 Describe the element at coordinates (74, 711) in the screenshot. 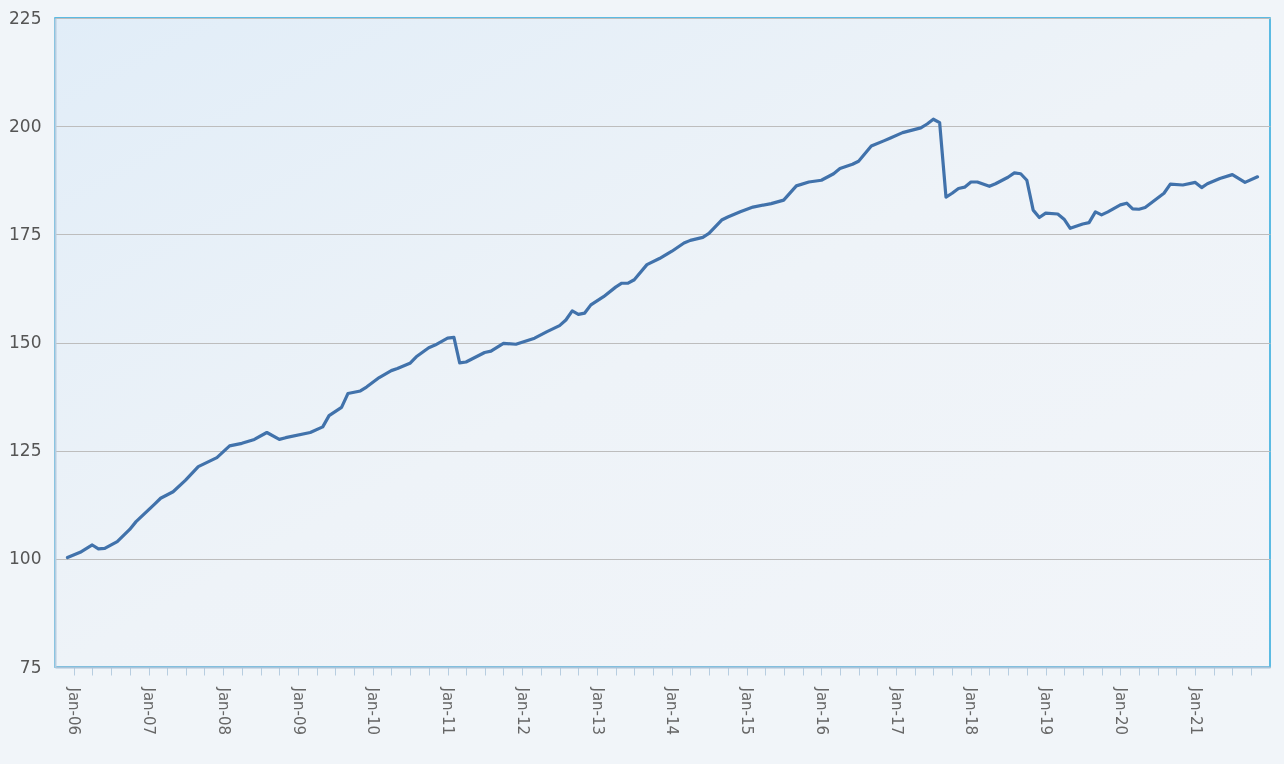

I see `x-tick-label: Jan-06` at that location.